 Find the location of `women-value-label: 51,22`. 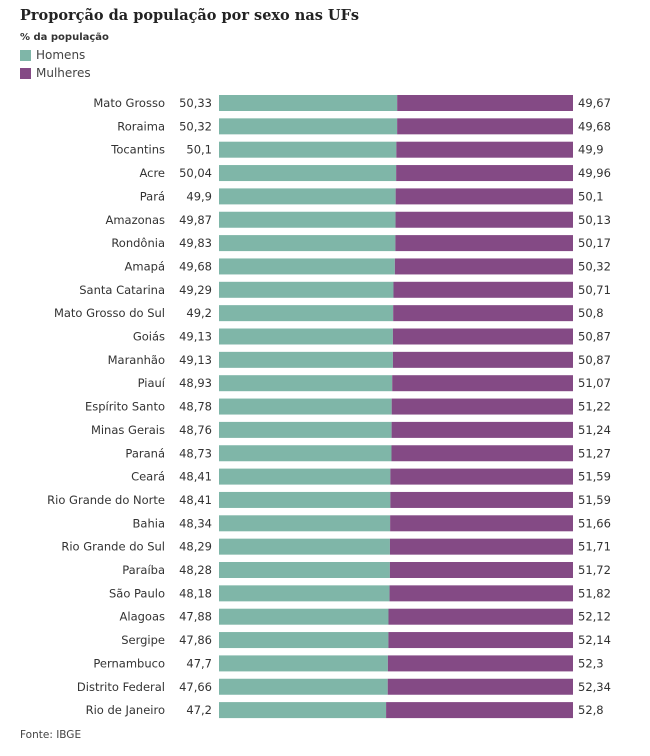

women-value-label: 51,22 is located at coordinates (594, 407).